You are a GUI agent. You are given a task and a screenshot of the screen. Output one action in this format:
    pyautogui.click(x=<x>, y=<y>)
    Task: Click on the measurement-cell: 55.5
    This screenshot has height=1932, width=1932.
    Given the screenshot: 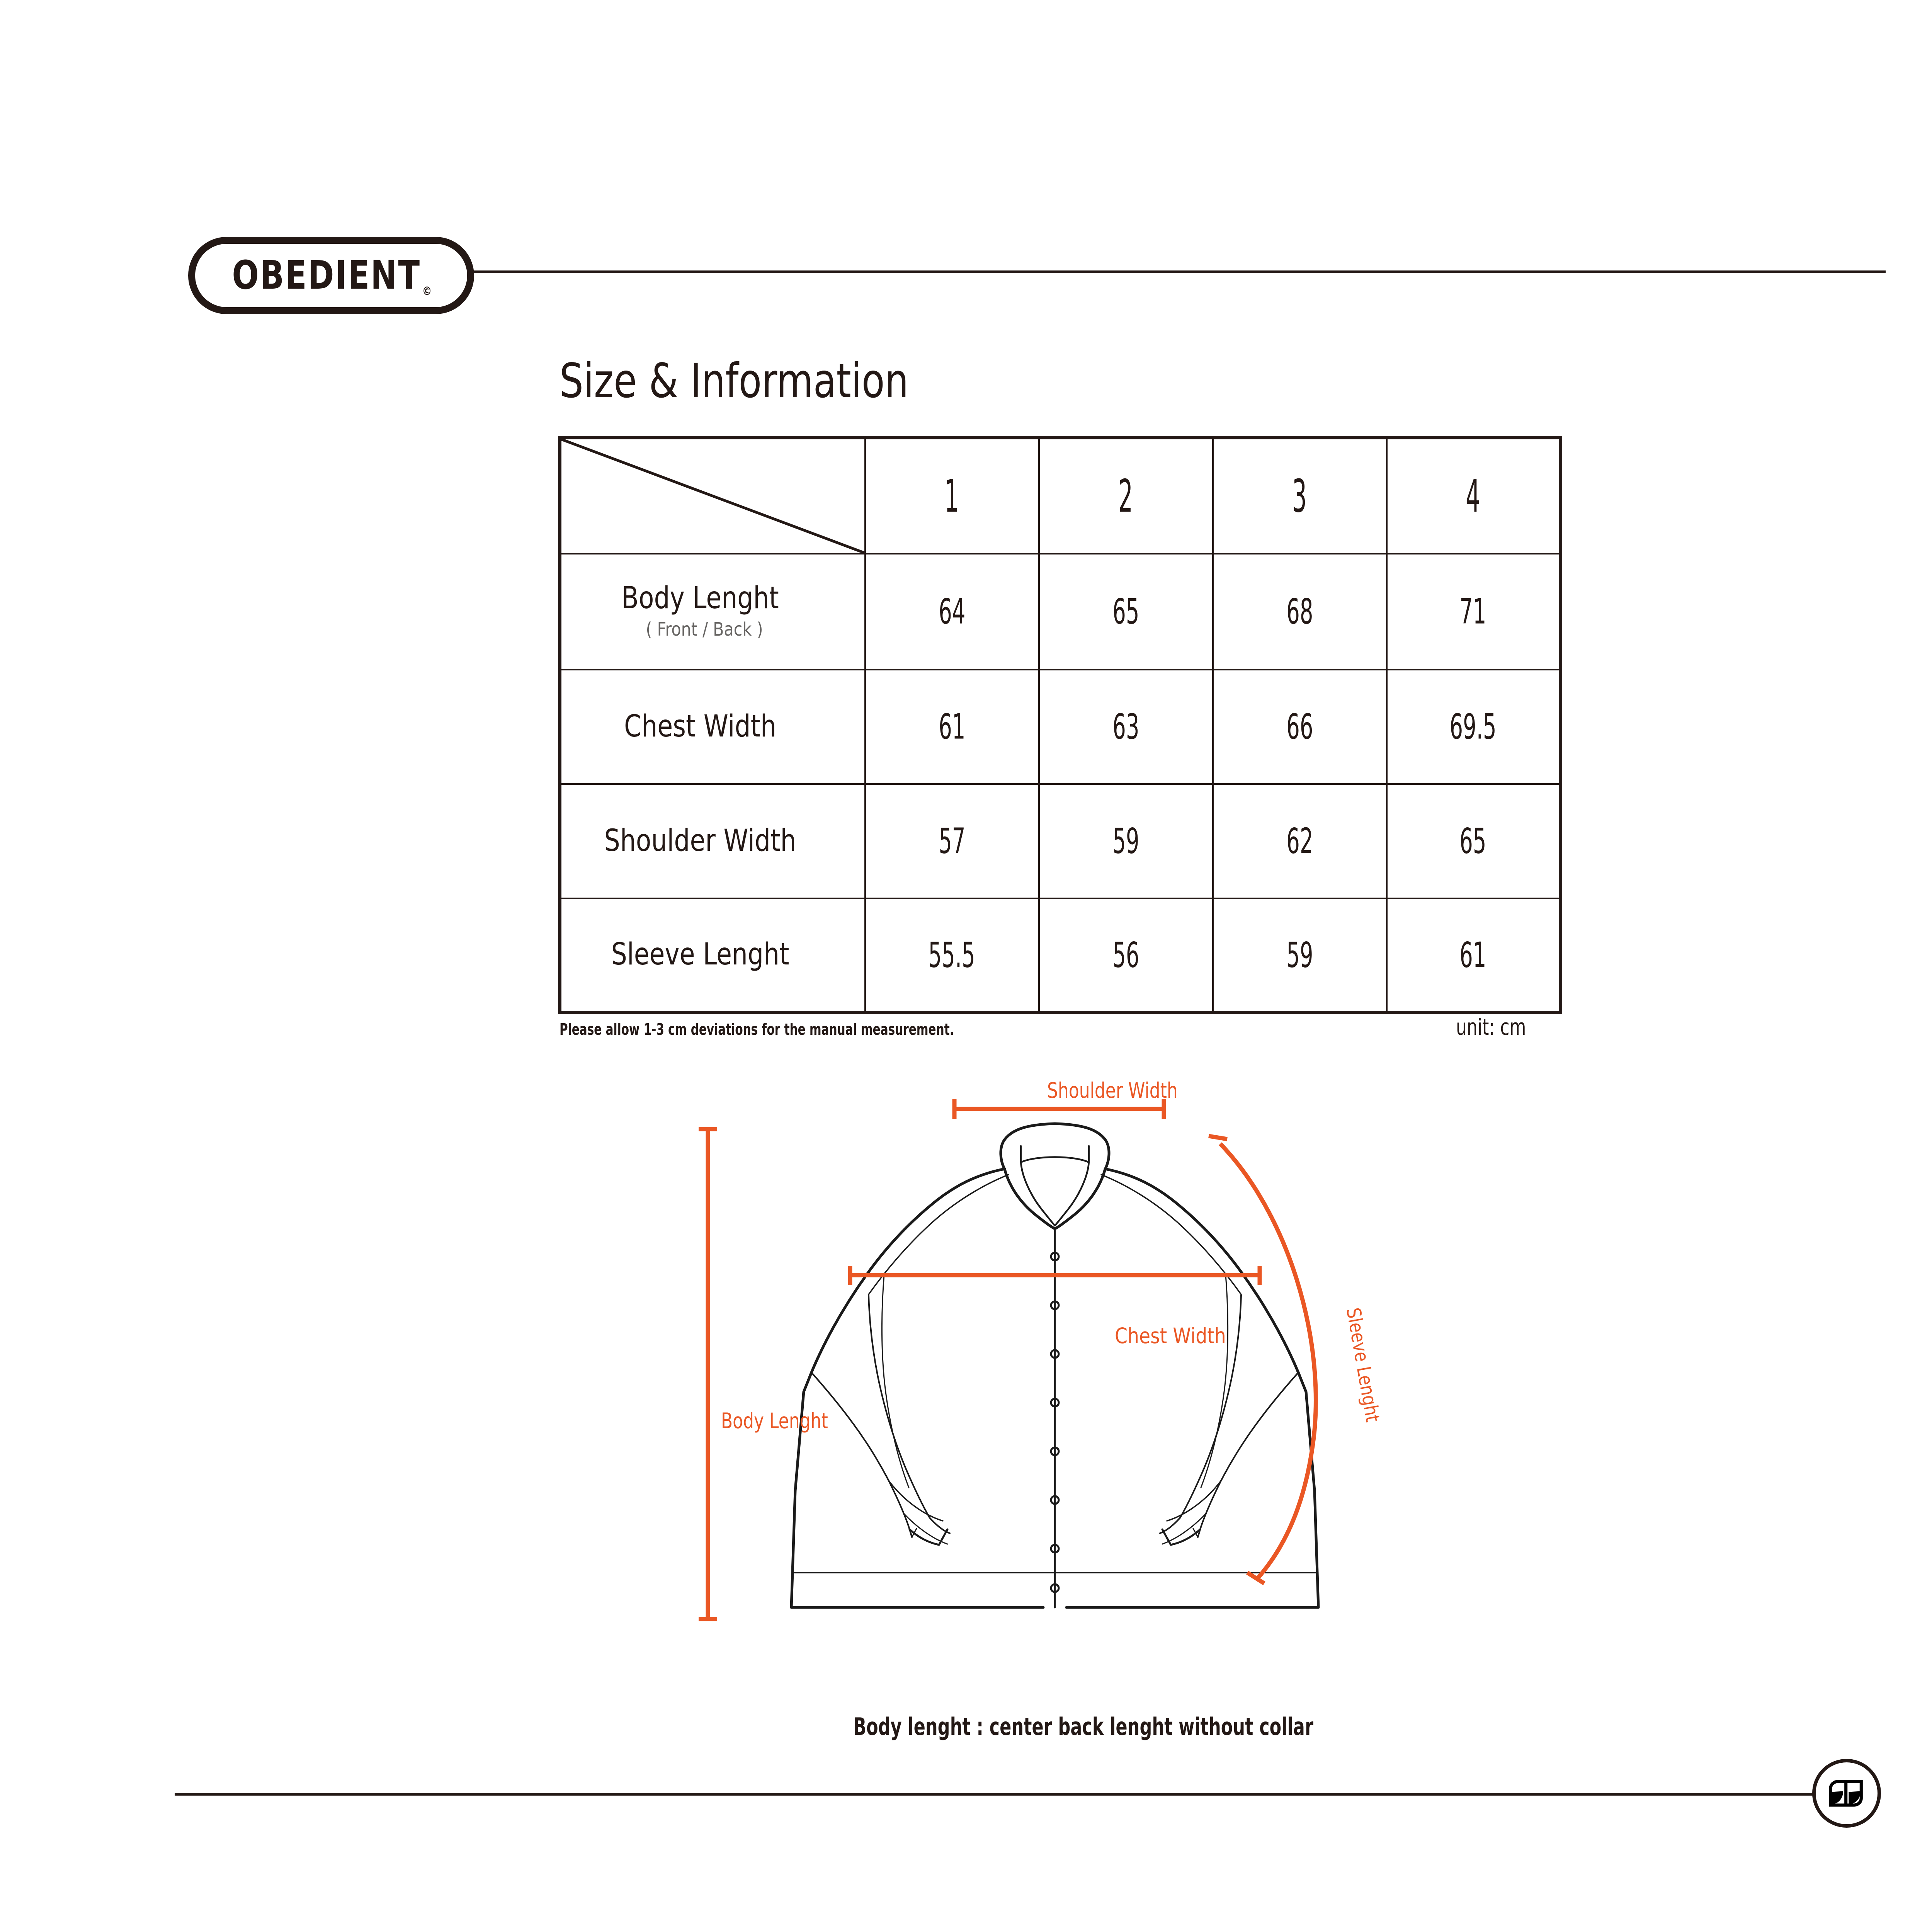 What is the action you would take?
    pyautogui.click(x=952, y=956)
    